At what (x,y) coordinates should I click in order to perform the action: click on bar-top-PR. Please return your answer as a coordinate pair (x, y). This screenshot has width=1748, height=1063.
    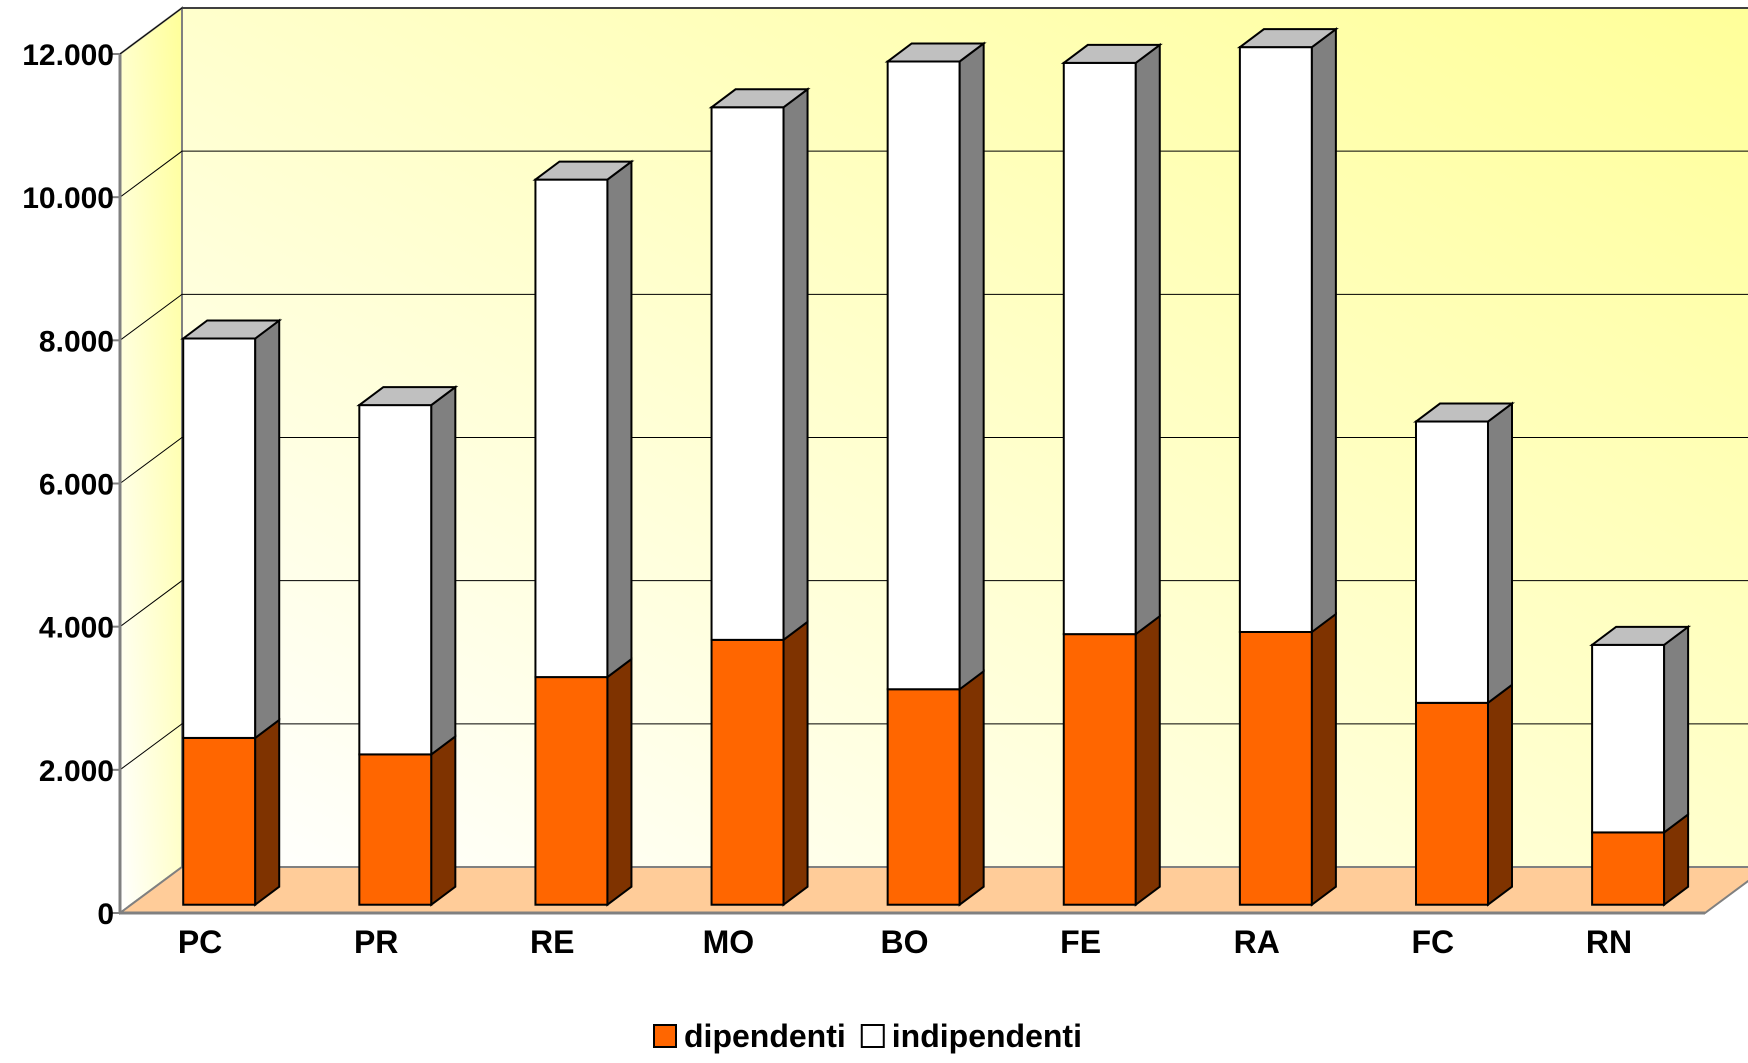
    Looking at the image, I should click on (407, 396).